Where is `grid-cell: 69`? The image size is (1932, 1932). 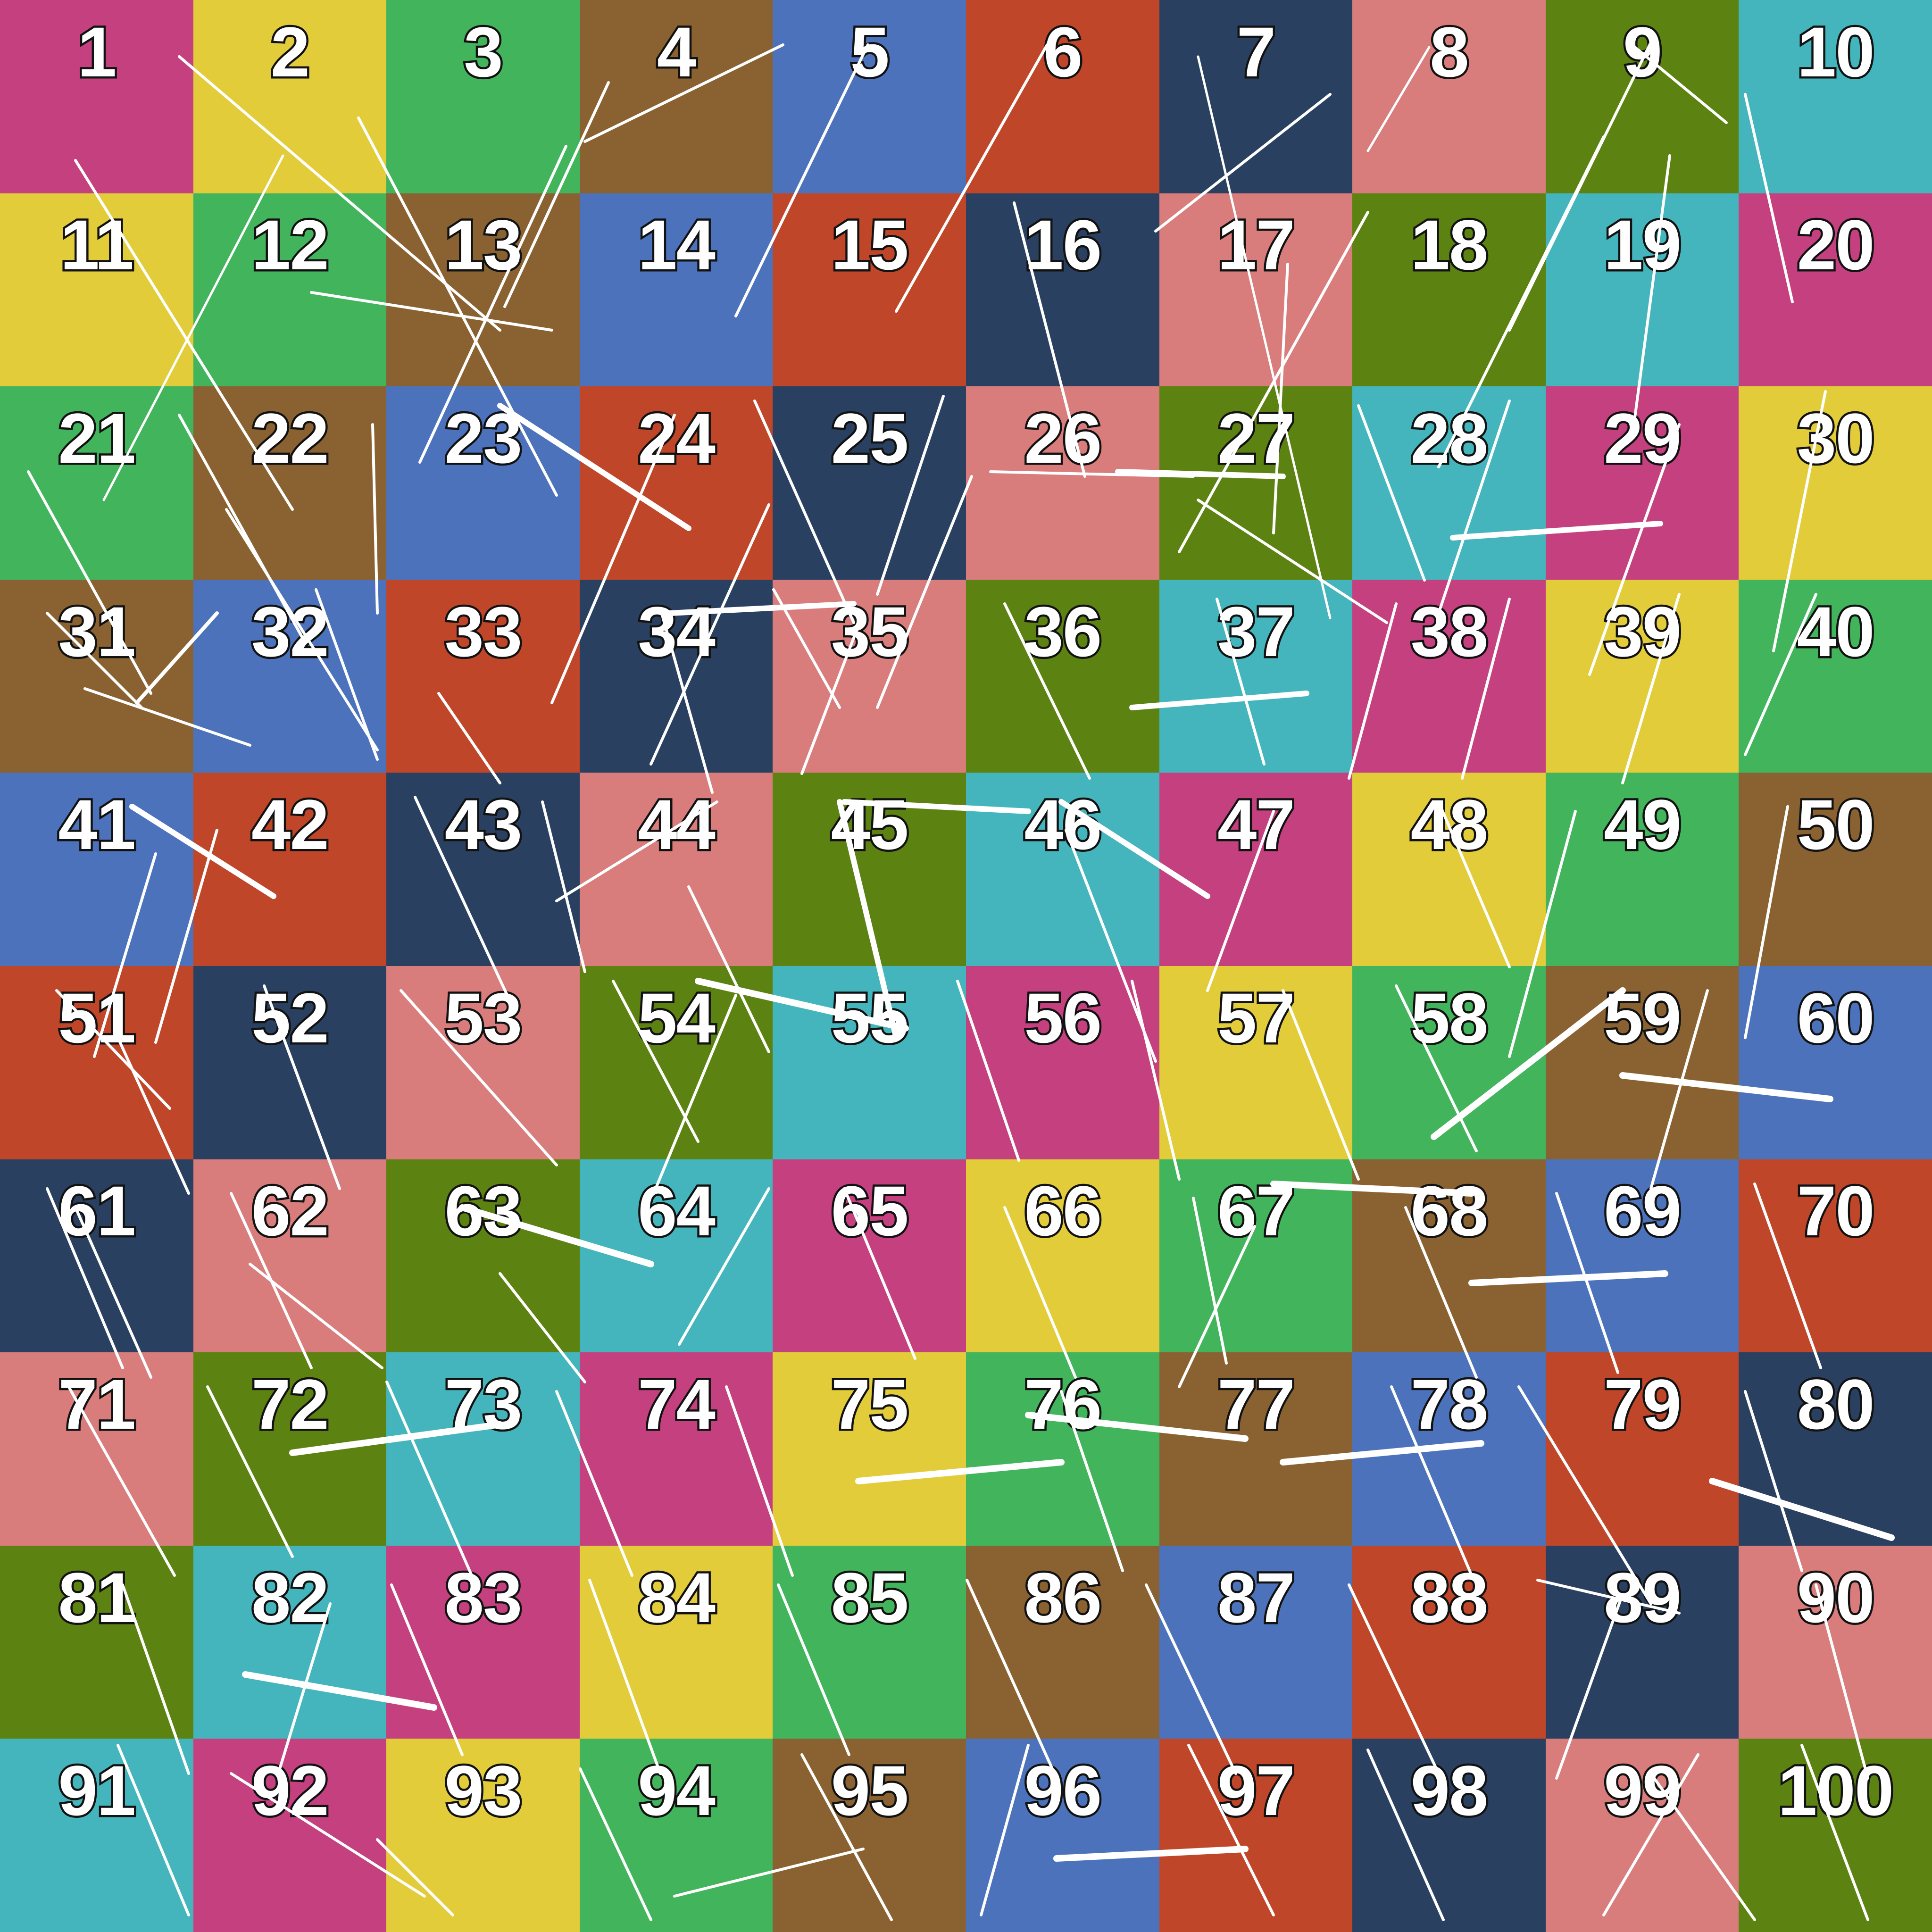 grid-cell: 69 is located at coordinates (1642, 1256).